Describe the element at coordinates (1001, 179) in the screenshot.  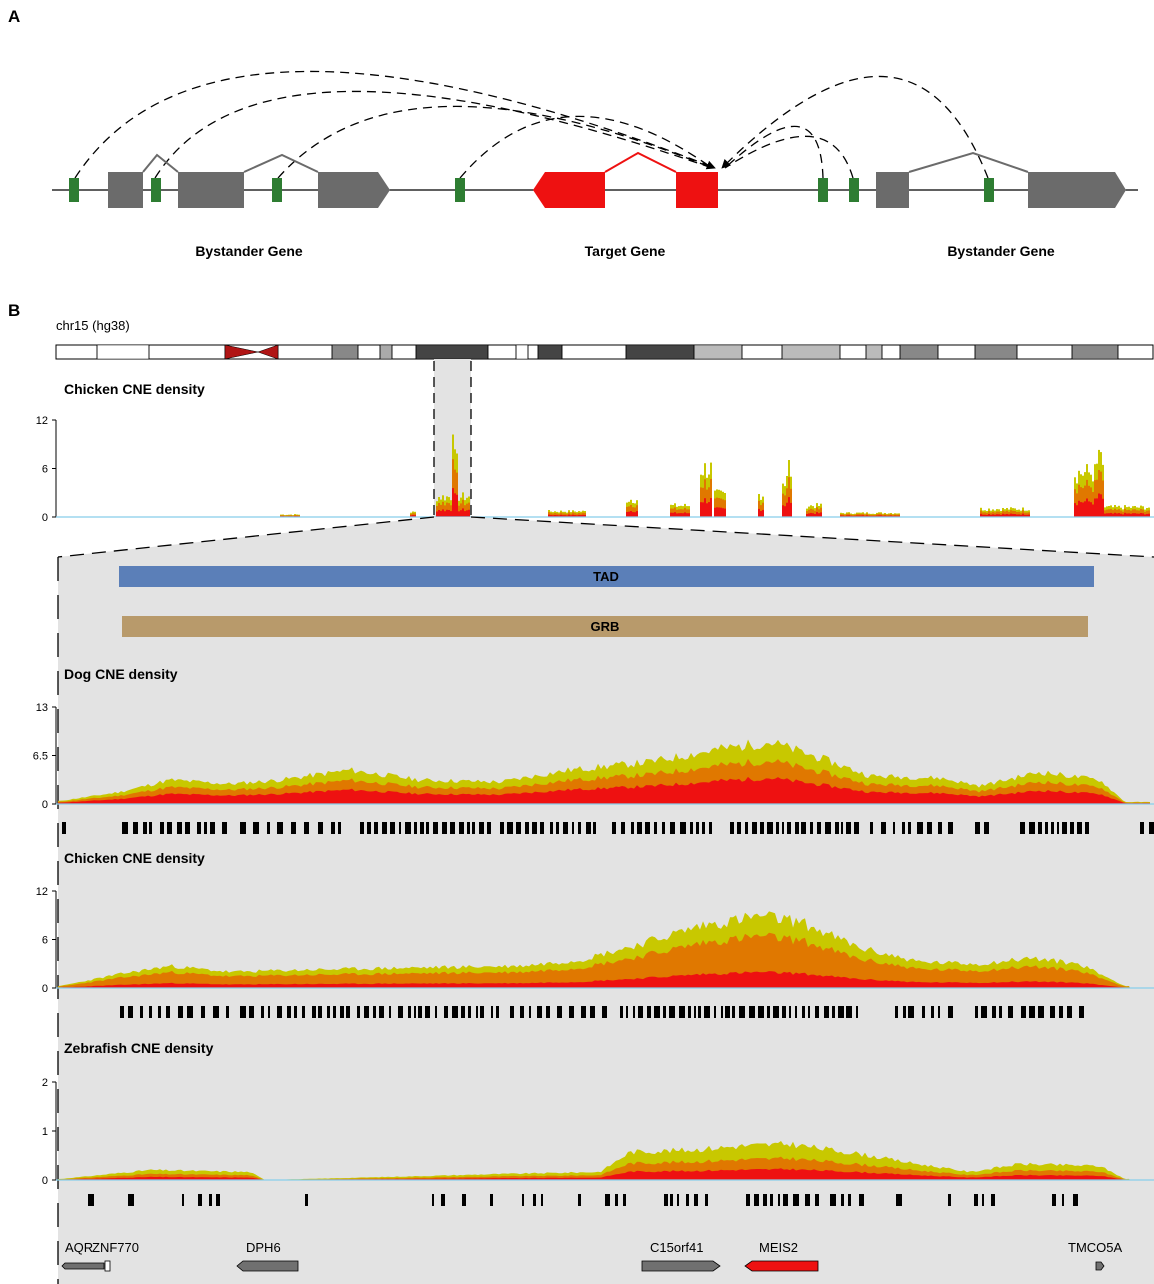
I see `bystander-gene-right` at that location.